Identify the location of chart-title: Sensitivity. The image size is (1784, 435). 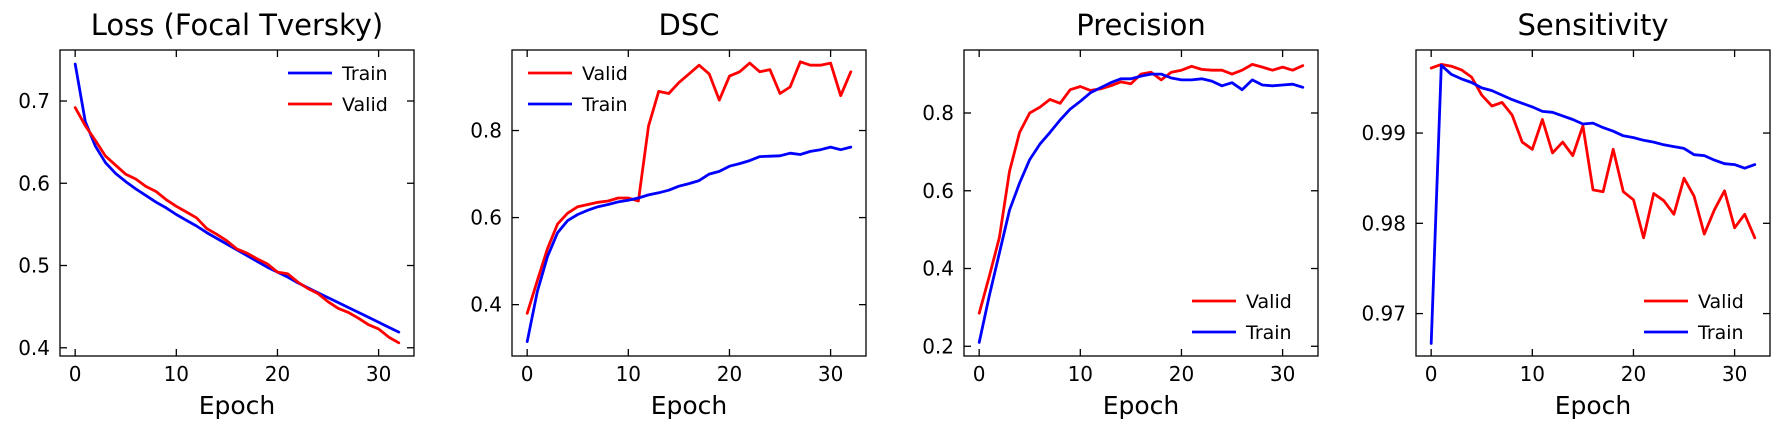
(1593, 25).